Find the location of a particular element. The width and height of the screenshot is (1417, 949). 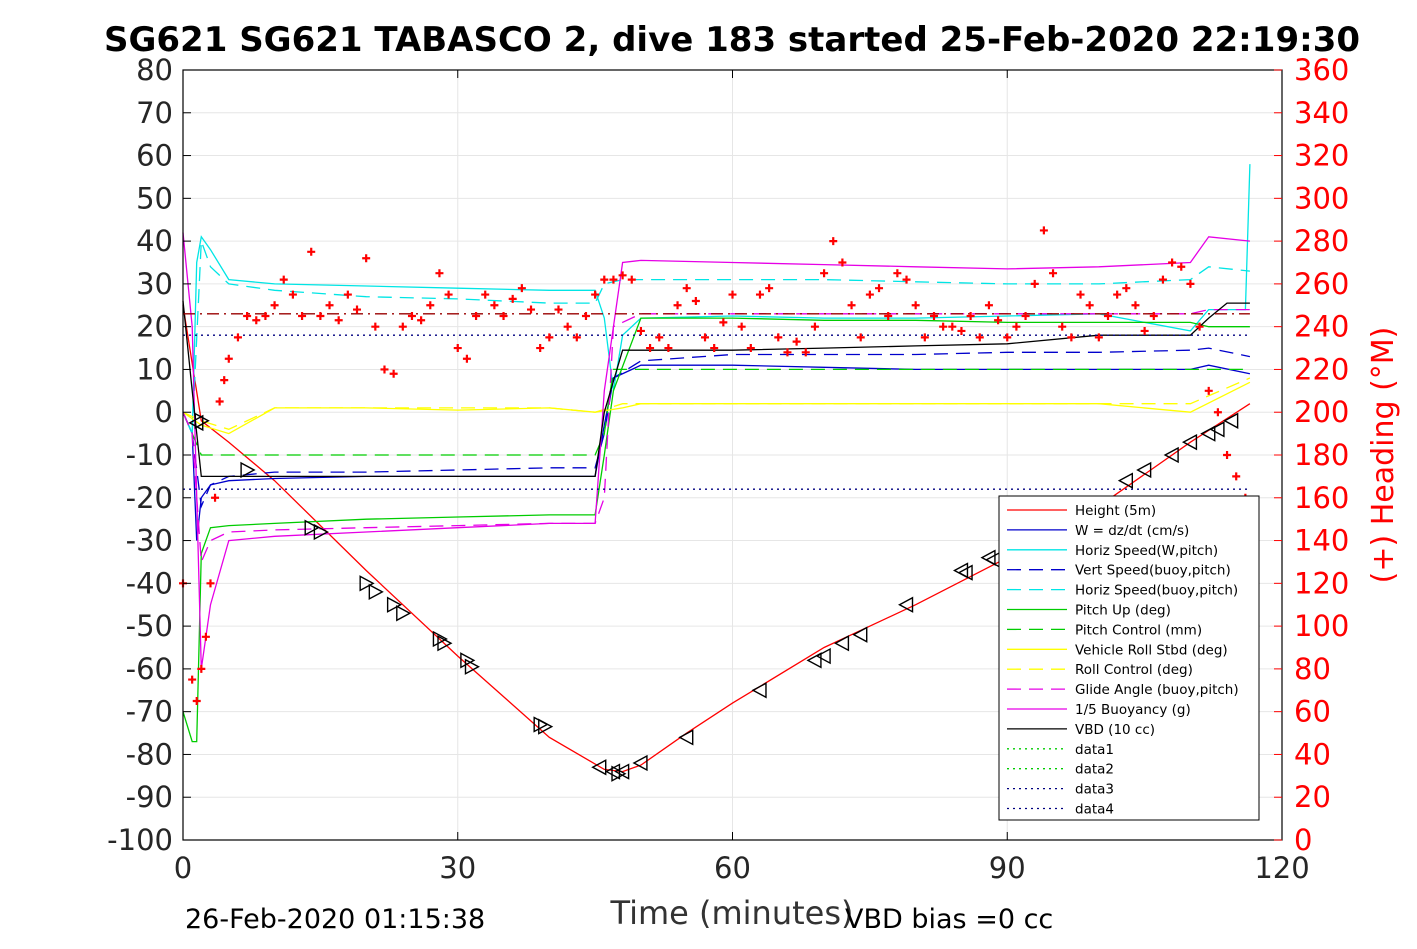

y-tick-label: -20 is located at coordinates (149, 498).